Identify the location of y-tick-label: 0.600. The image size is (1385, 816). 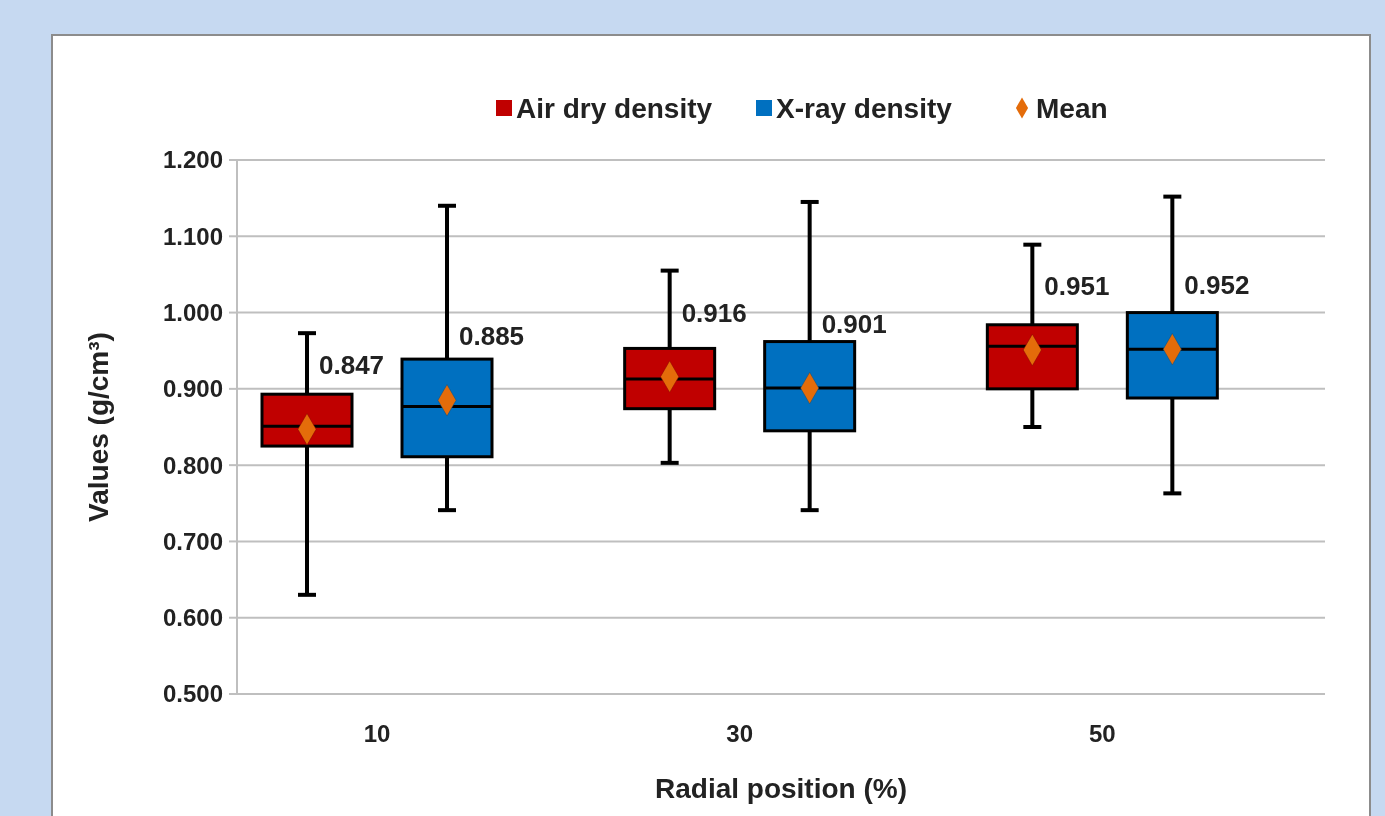
(192, 618).